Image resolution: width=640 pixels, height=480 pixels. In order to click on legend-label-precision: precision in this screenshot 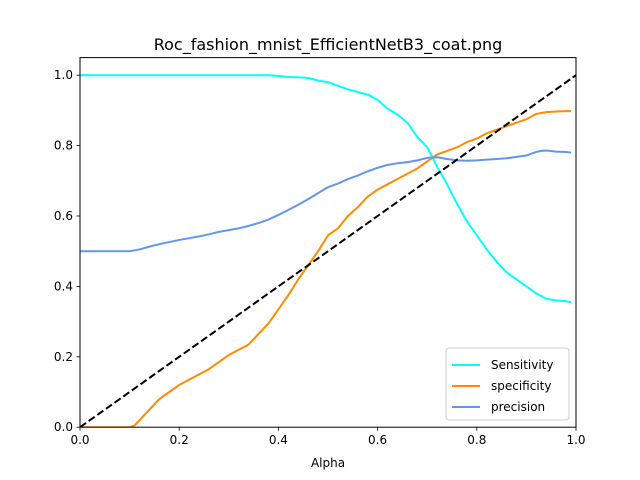, I will do `click(518, 407)`.